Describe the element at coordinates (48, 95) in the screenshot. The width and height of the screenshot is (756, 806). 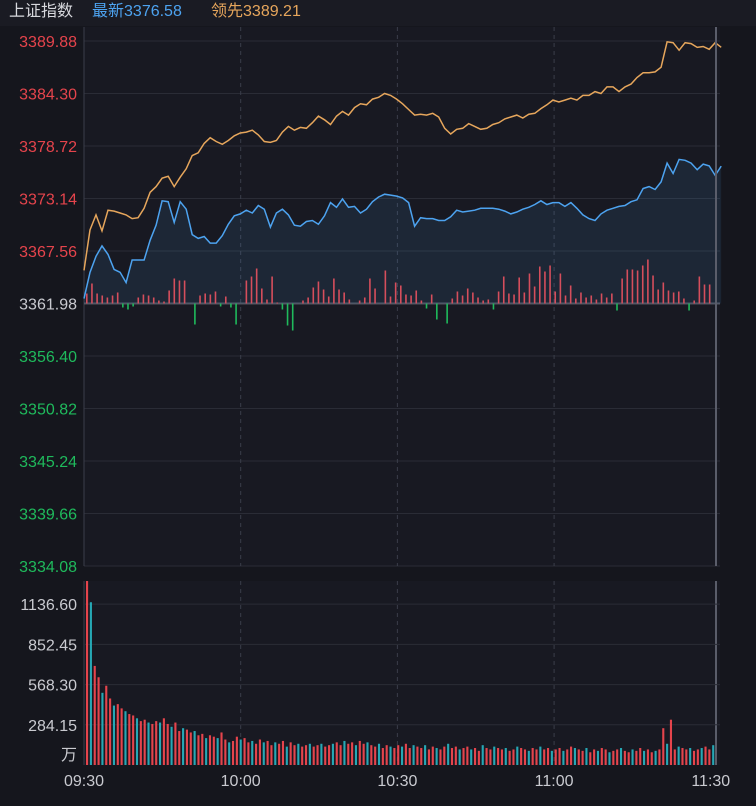
I see `price-tick-label: 3384.30` at that location.